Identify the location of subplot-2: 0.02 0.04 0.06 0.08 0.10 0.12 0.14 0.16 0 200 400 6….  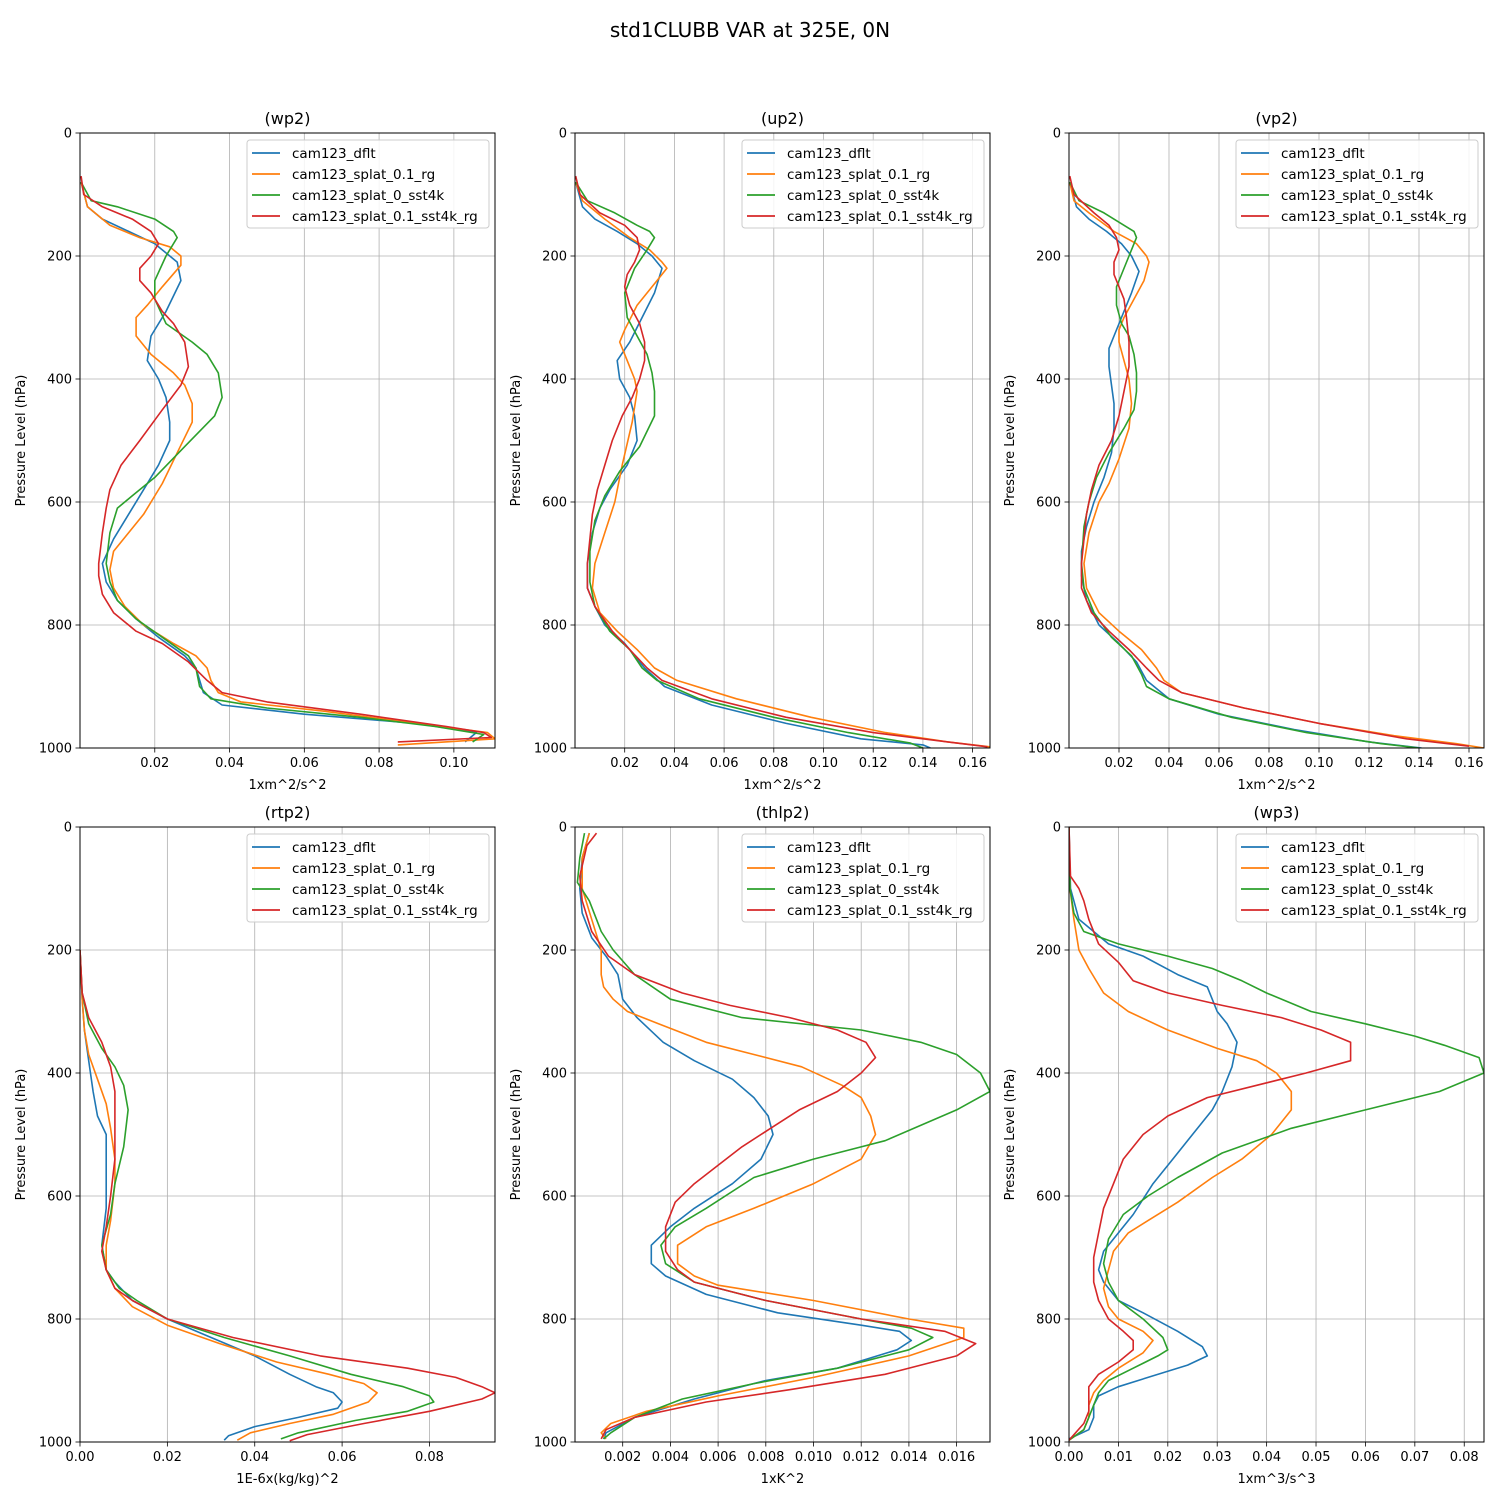
(750, 451).